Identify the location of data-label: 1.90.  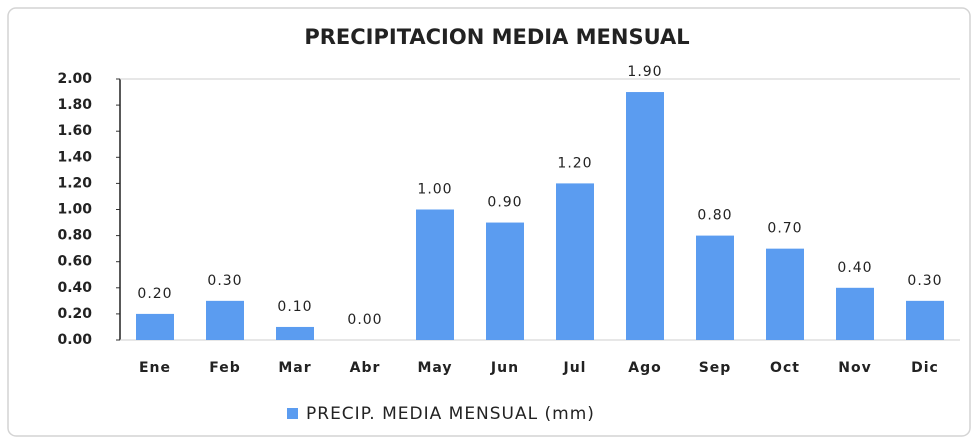
(644, 72).